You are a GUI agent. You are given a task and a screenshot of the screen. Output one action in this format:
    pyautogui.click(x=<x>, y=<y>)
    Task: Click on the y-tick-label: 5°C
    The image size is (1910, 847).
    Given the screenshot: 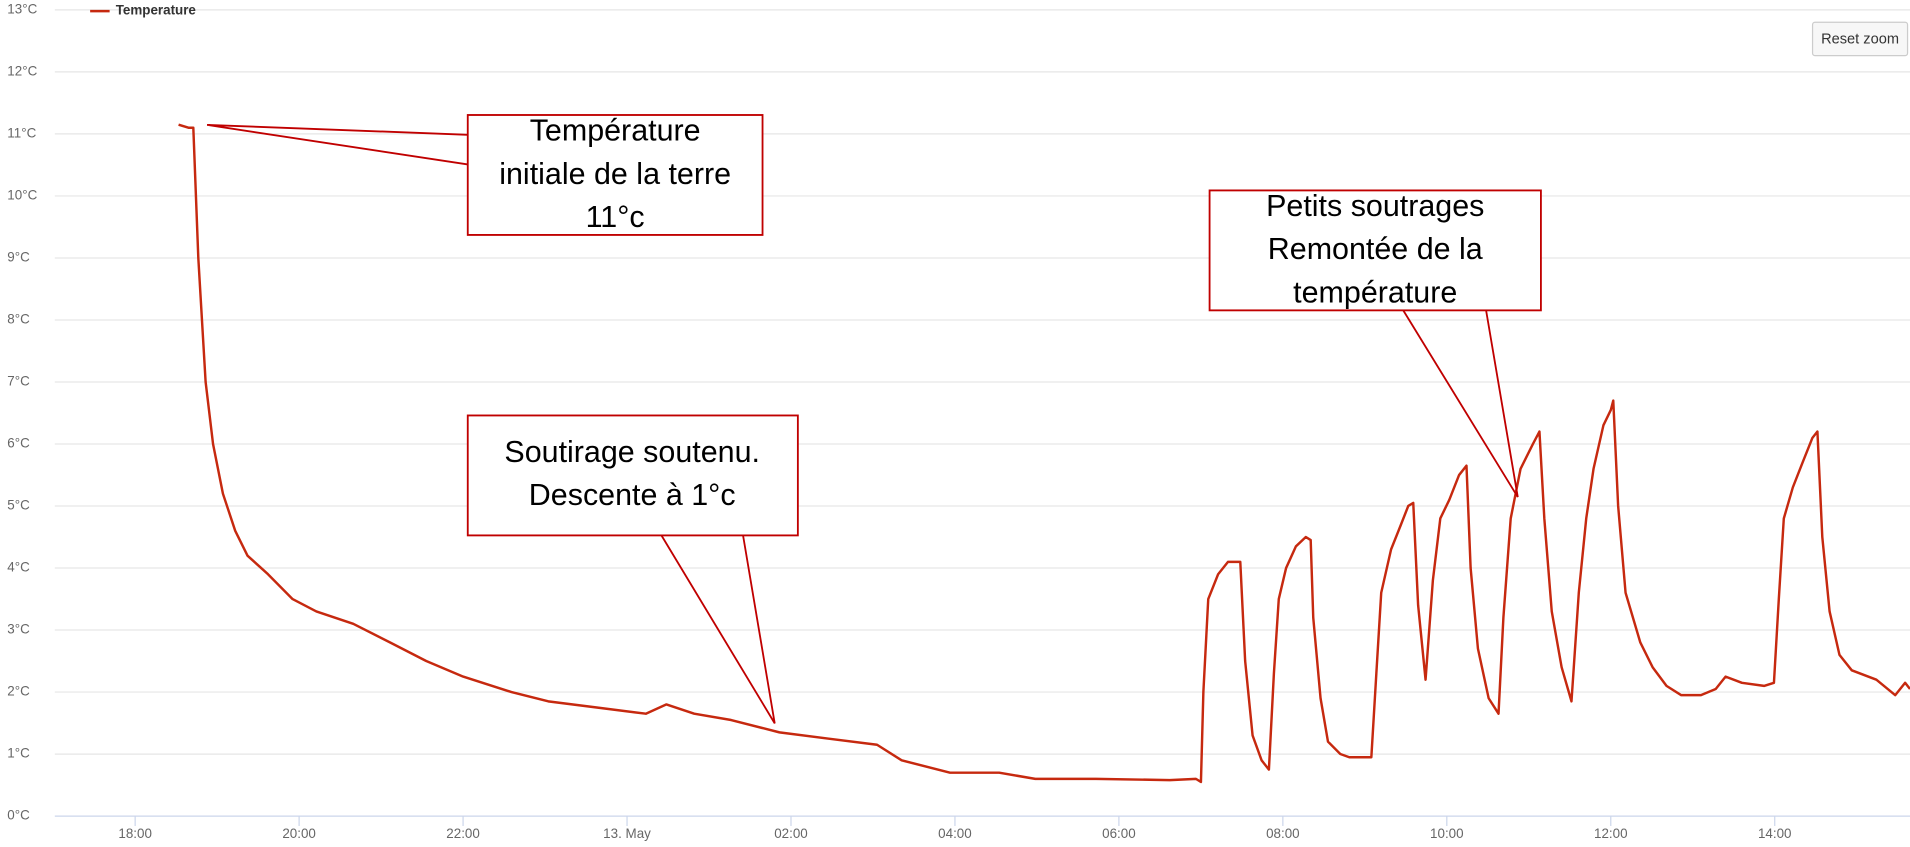 What is the action you would take?
    pyautogui.click(x=18, y=505)
    